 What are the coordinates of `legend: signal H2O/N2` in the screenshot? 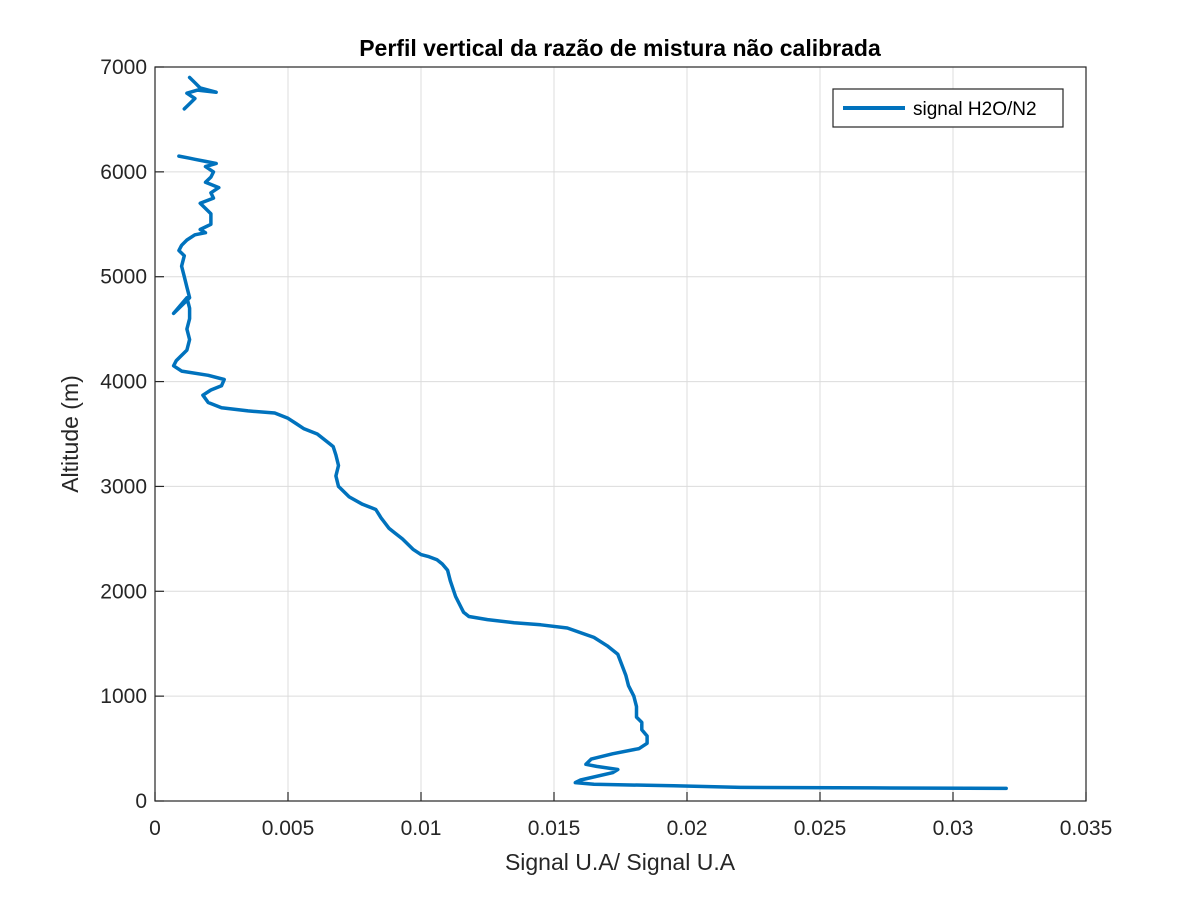 It's located at (948, 108).